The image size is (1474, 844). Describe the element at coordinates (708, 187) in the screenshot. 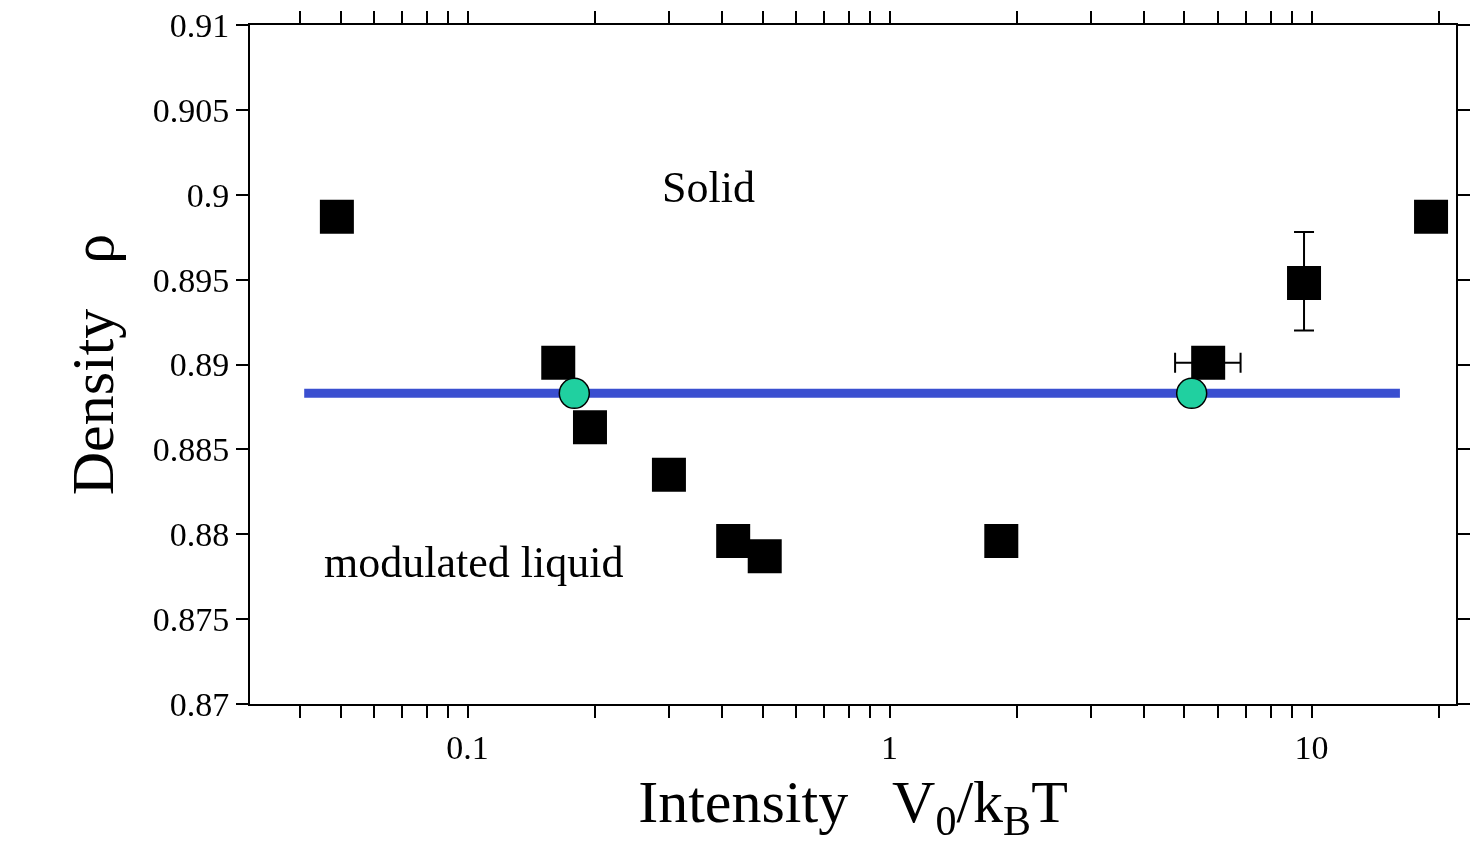

I see `annotation: Solid` at that location.